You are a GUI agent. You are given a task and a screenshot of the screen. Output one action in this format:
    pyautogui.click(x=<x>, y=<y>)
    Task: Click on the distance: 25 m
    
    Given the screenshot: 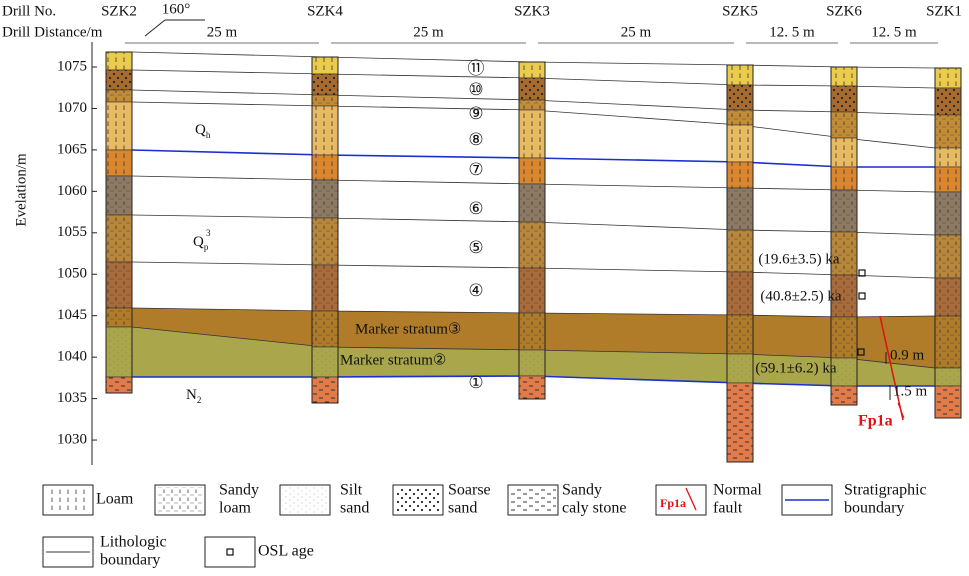 What is the action you would take?
    pyautogui.click(x=636, y=32)
    